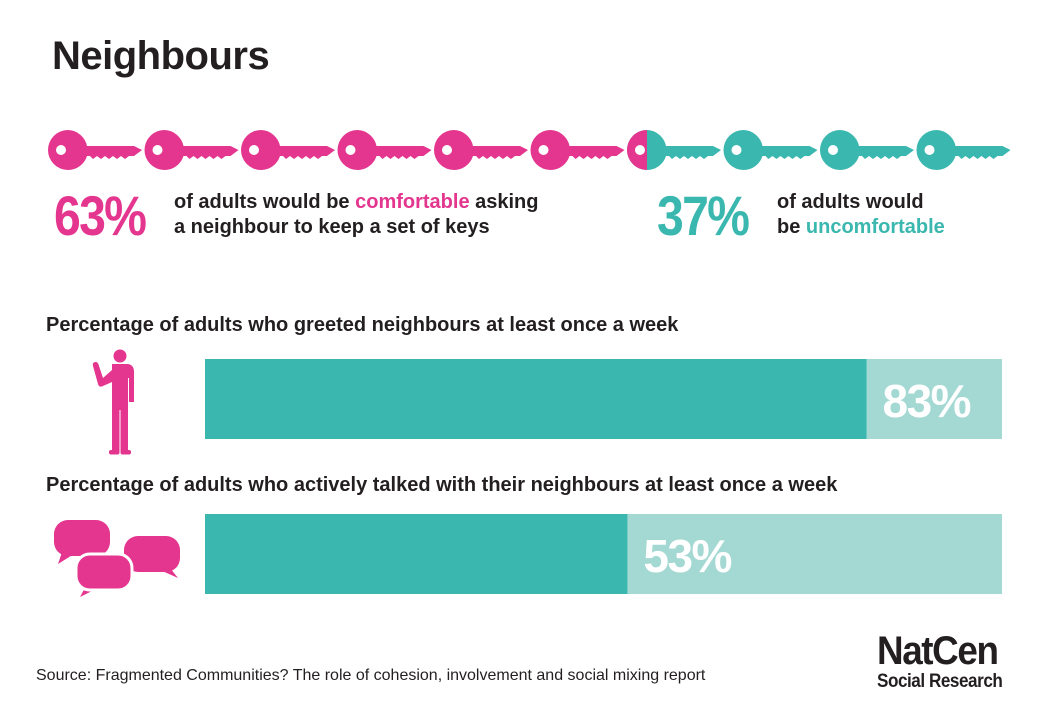  What do you see at coordinates (703, 215) in the screenshot?
I see `uncomfortable-percent: 37%` at bounding box center [703, 215].